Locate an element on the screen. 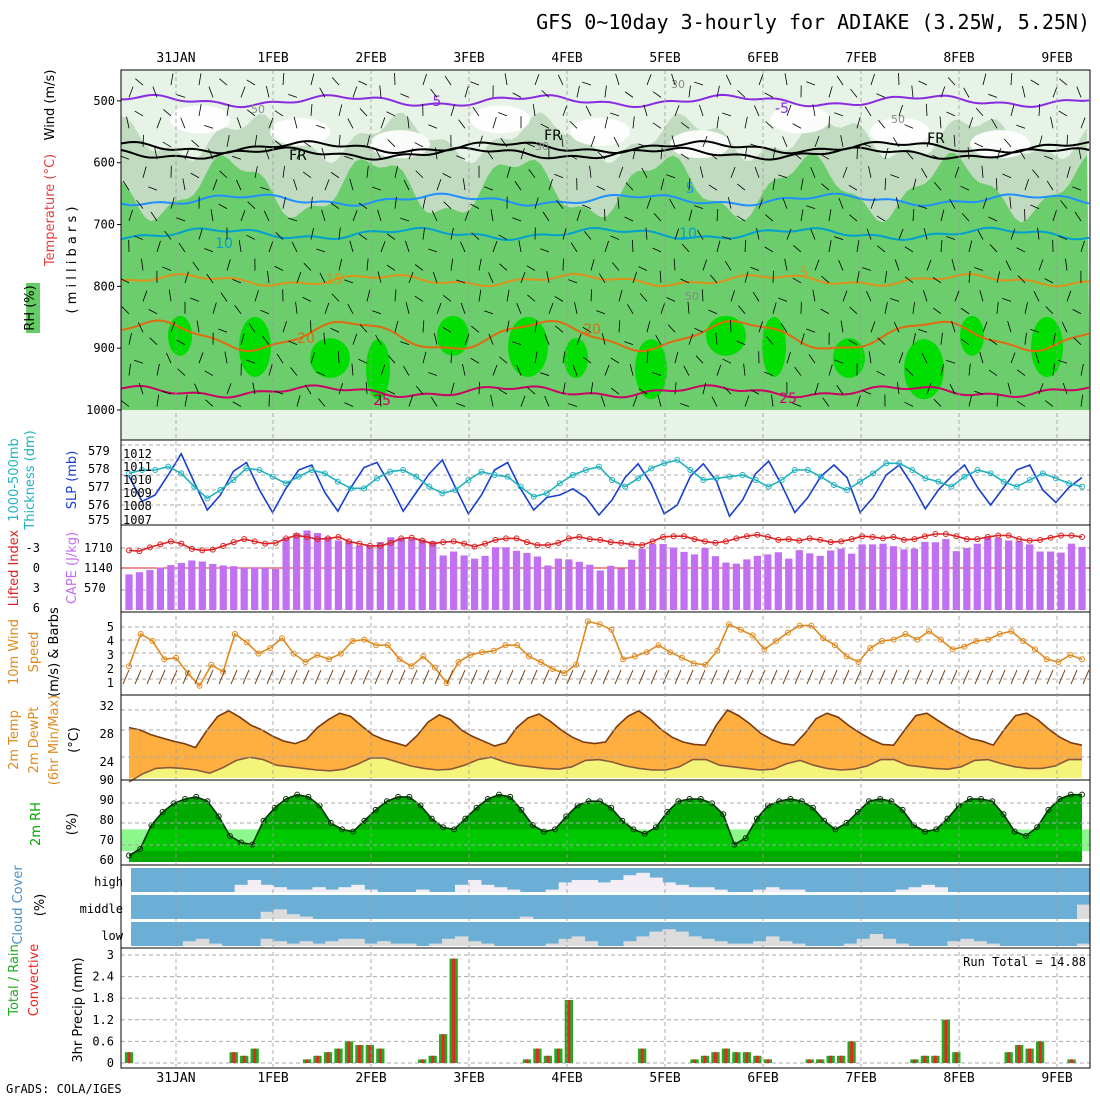 This screenshot has width=1100, height=1100. wind-speed-line-point is located at coordinates (929, 631).